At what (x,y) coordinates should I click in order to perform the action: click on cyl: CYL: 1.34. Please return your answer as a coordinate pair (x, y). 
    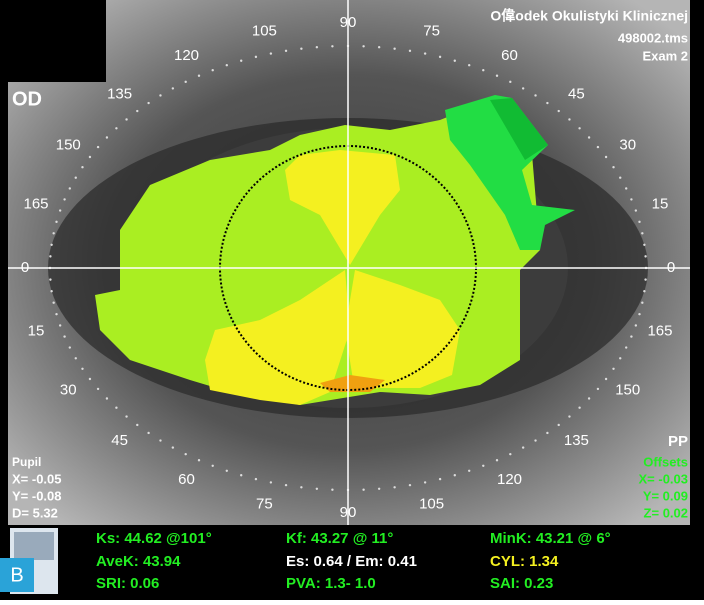
    Looking at the image, I should click on (524, 561).